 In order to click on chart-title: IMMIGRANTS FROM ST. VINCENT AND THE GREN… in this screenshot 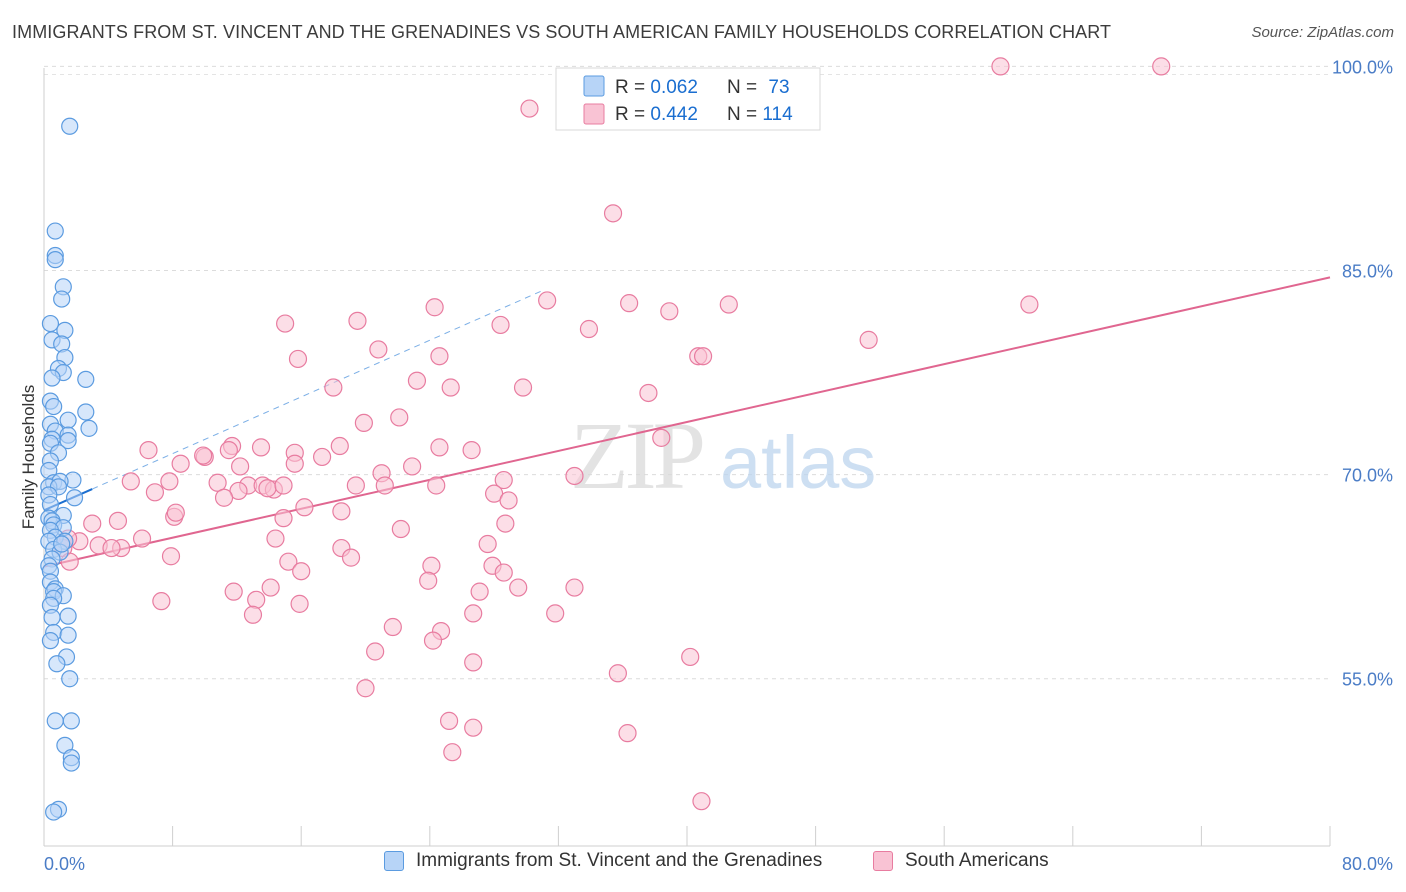, I will do `click(562, 32)`.